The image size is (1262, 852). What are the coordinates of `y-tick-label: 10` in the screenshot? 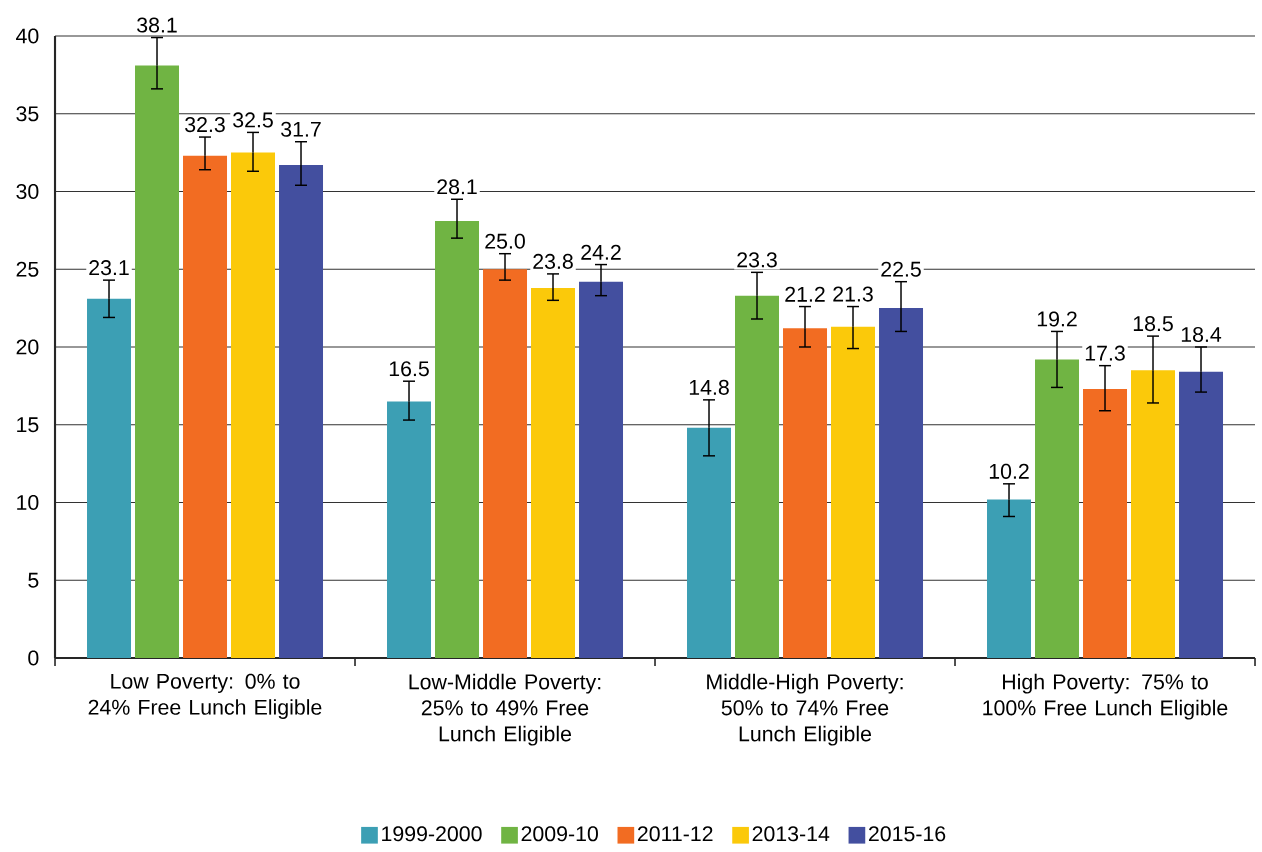 It's located at (28, 502).